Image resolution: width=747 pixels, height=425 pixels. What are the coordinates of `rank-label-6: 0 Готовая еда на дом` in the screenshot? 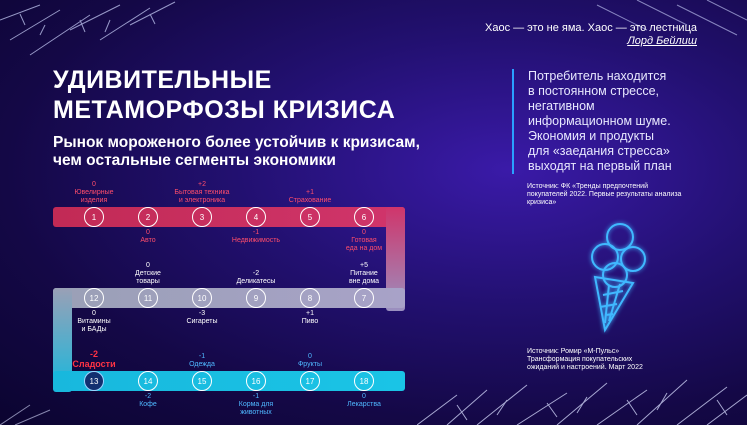 It's located at (364, 241).